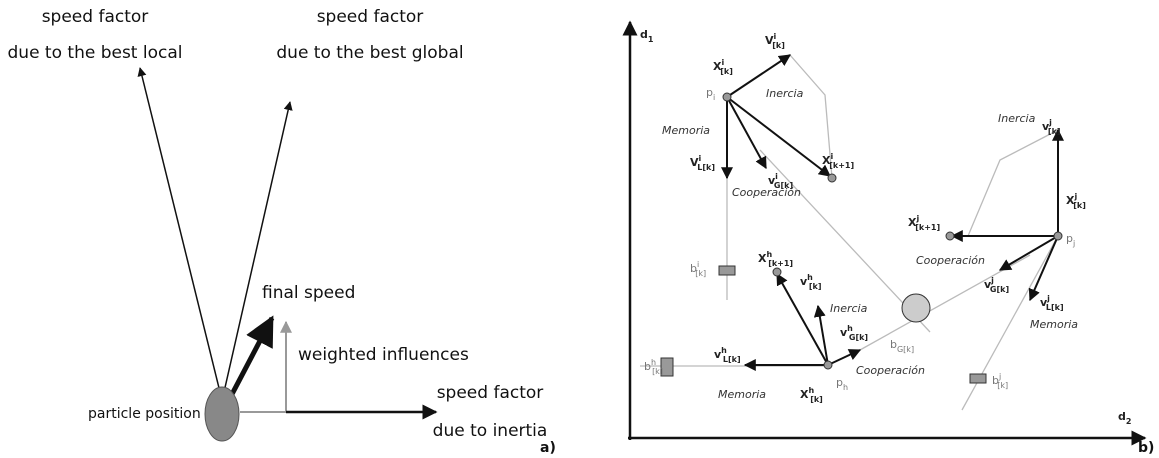 Image resolution: width=1159 pixels, height=458 pixels. Describe the element at coordinates (714, 97) in the screenshot. I see `symbol-sub: i` at that location.